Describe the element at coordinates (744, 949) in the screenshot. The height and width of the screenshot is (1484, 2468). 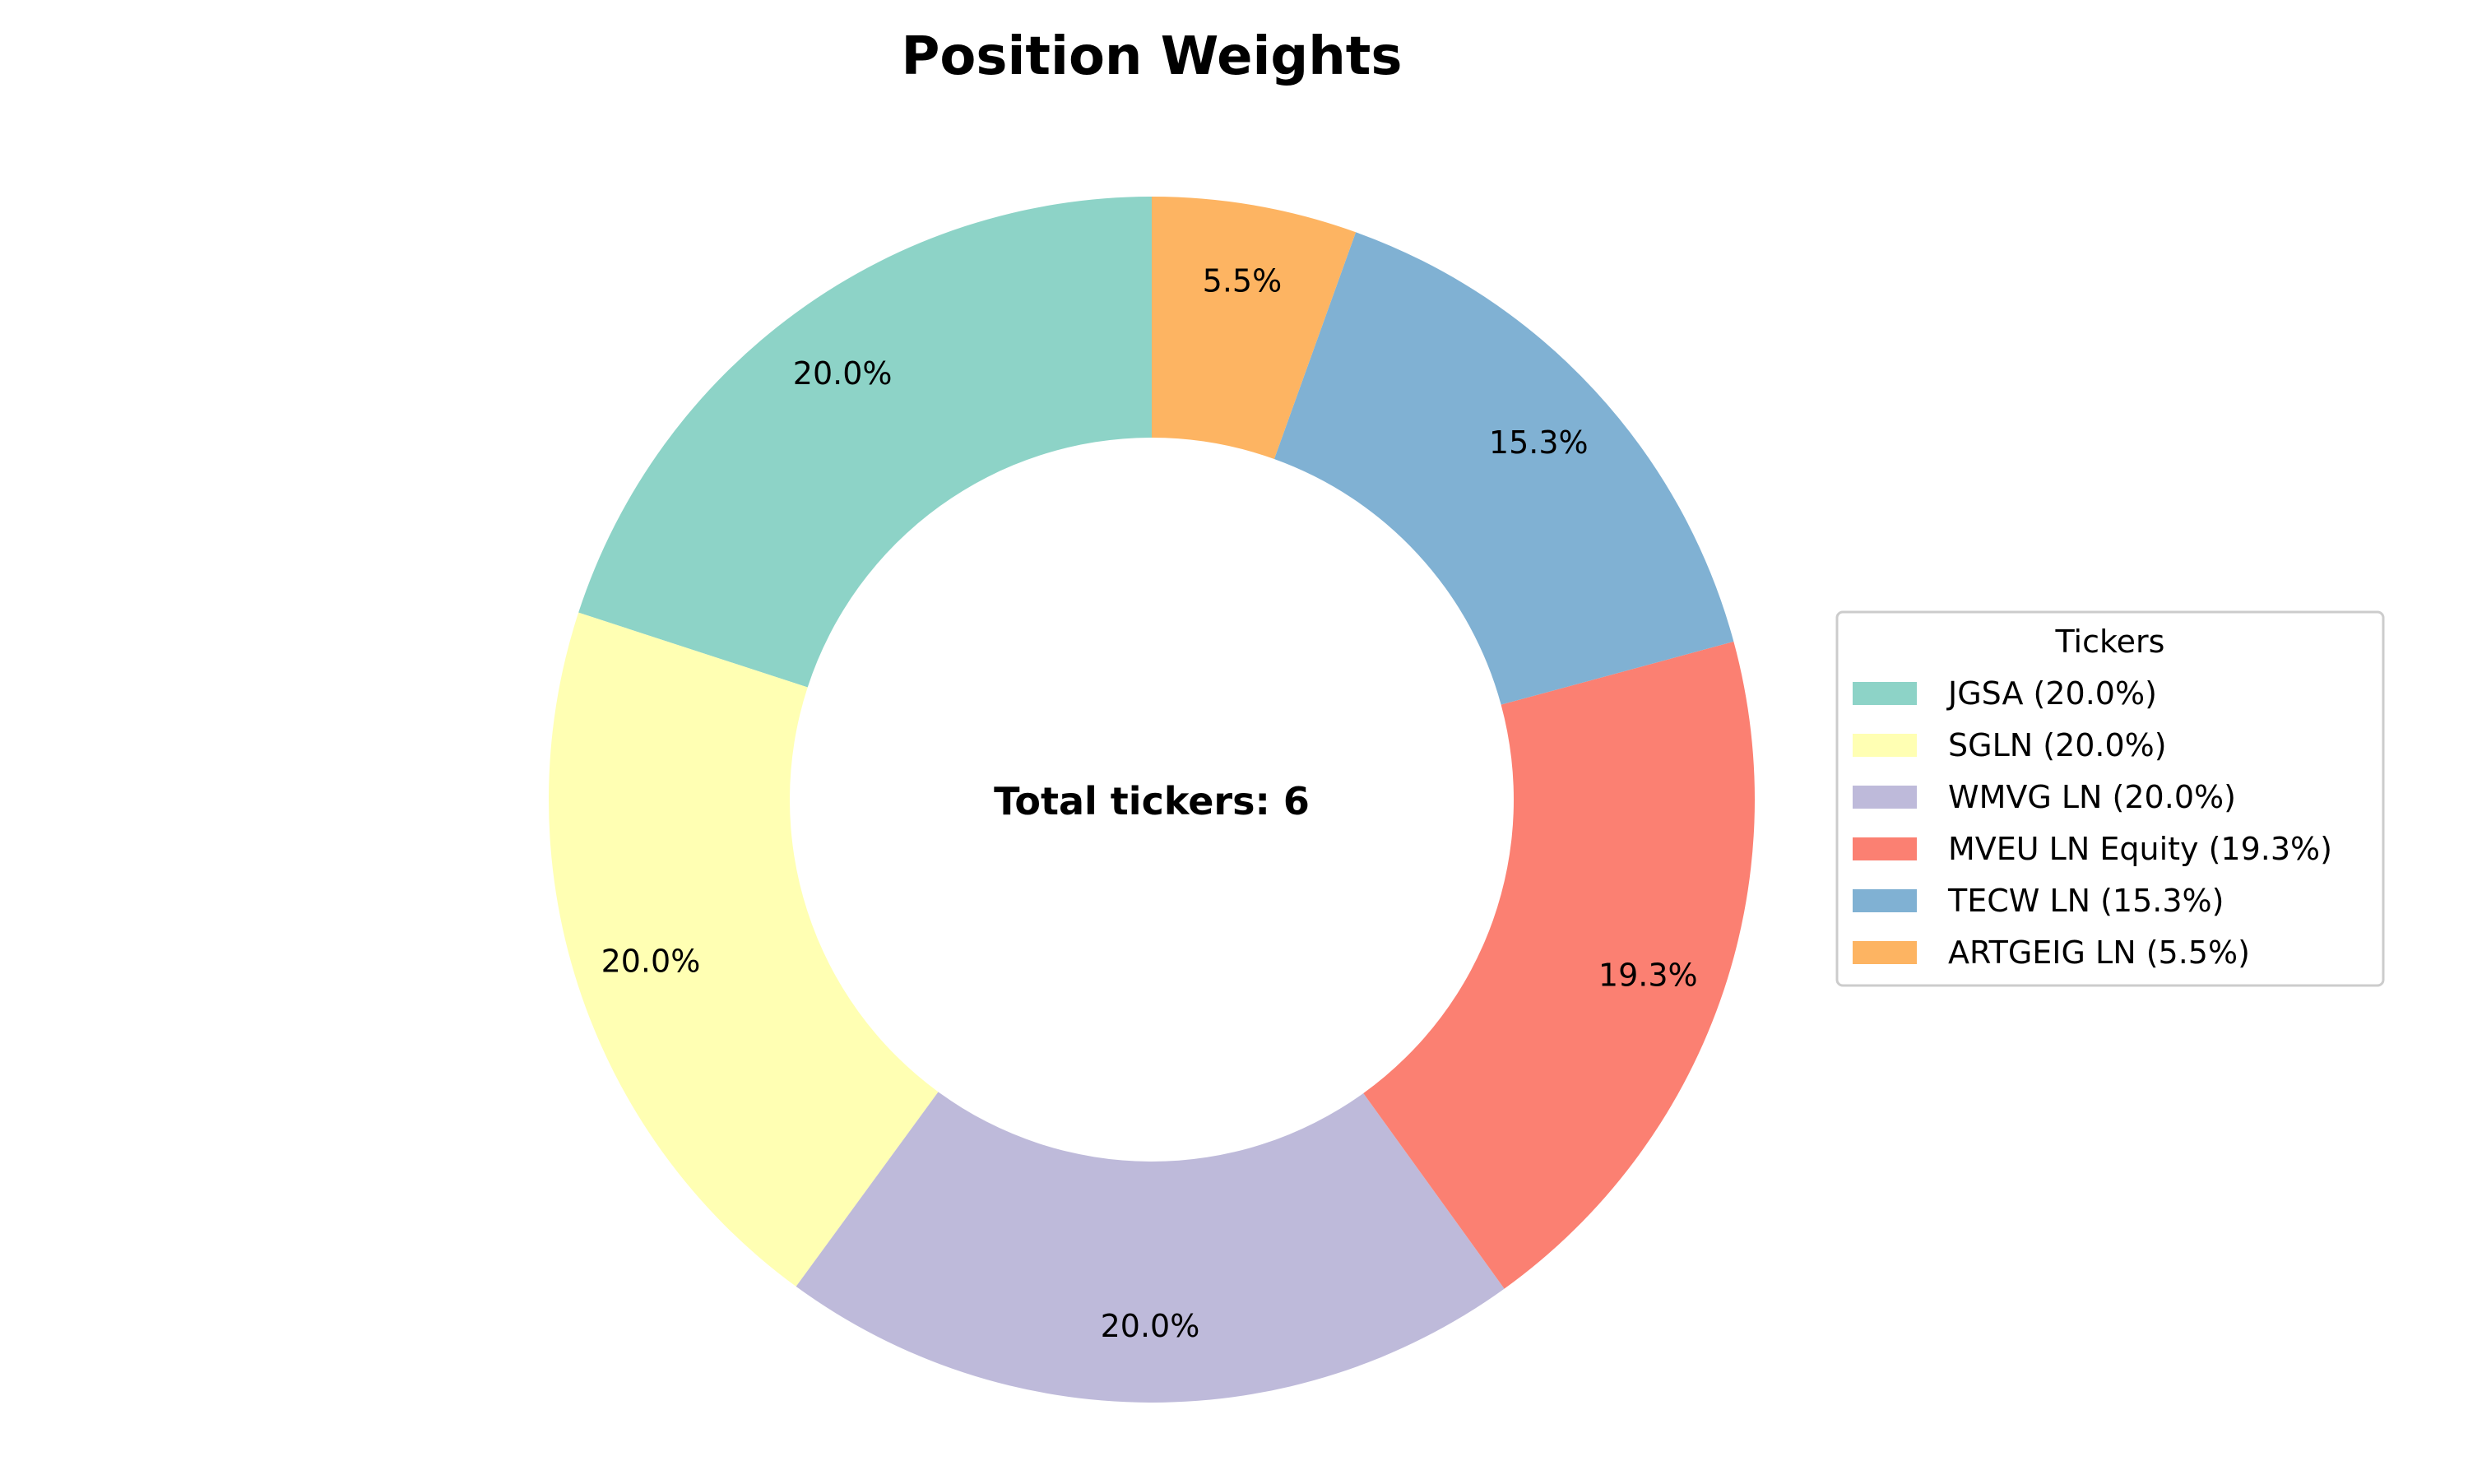
I see `slice-sgln` at that location.